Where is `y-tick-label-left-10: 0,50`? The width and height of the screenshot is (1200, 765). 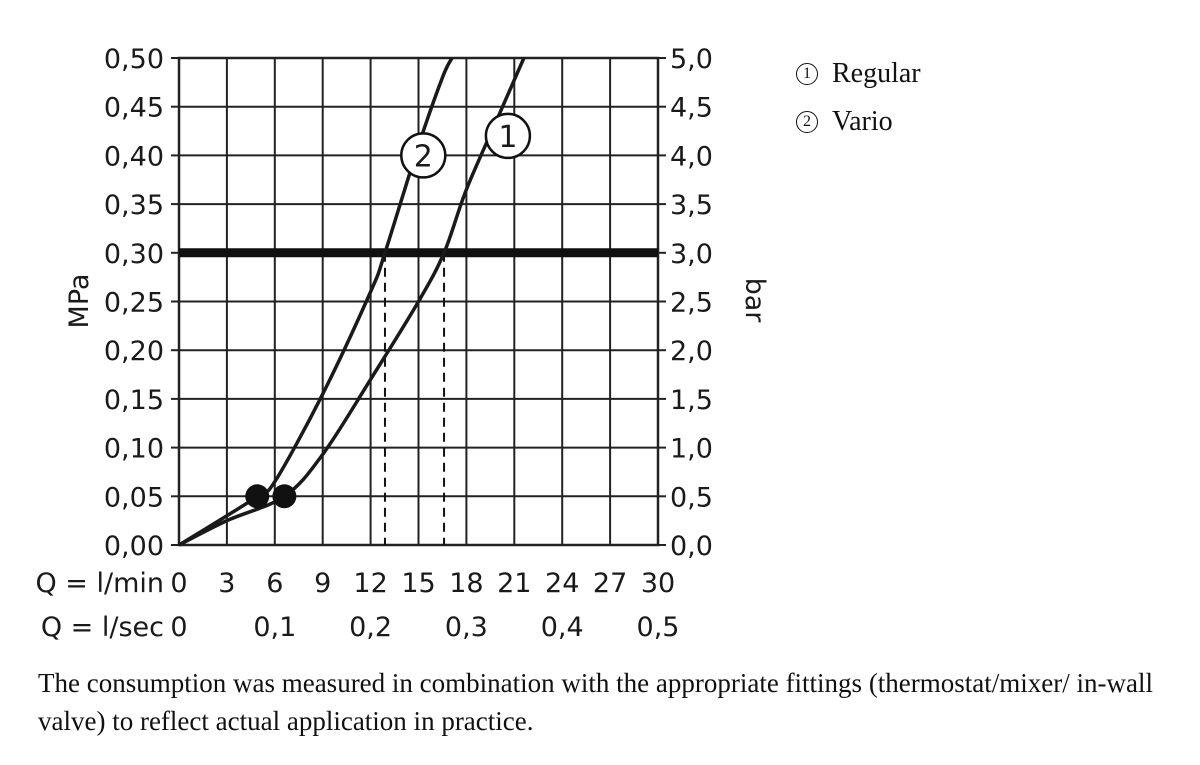 y-tick-label-left-10: 0,50 is located at coordinates (134, 59).